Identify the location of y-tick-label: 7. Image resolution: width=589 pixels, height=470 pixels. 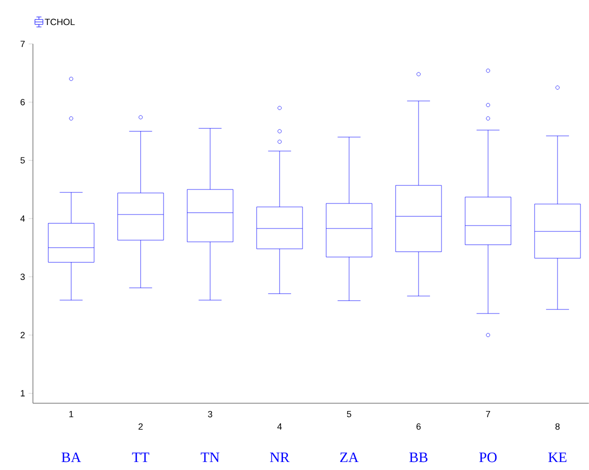
(22, 43).